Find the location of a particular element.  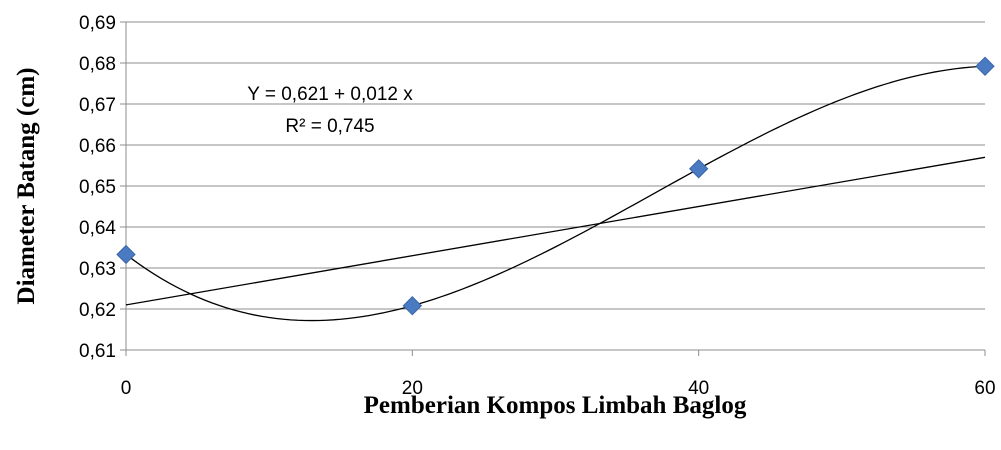

y-tick-label-3: 0,64 is located at coordinates (97, 228).